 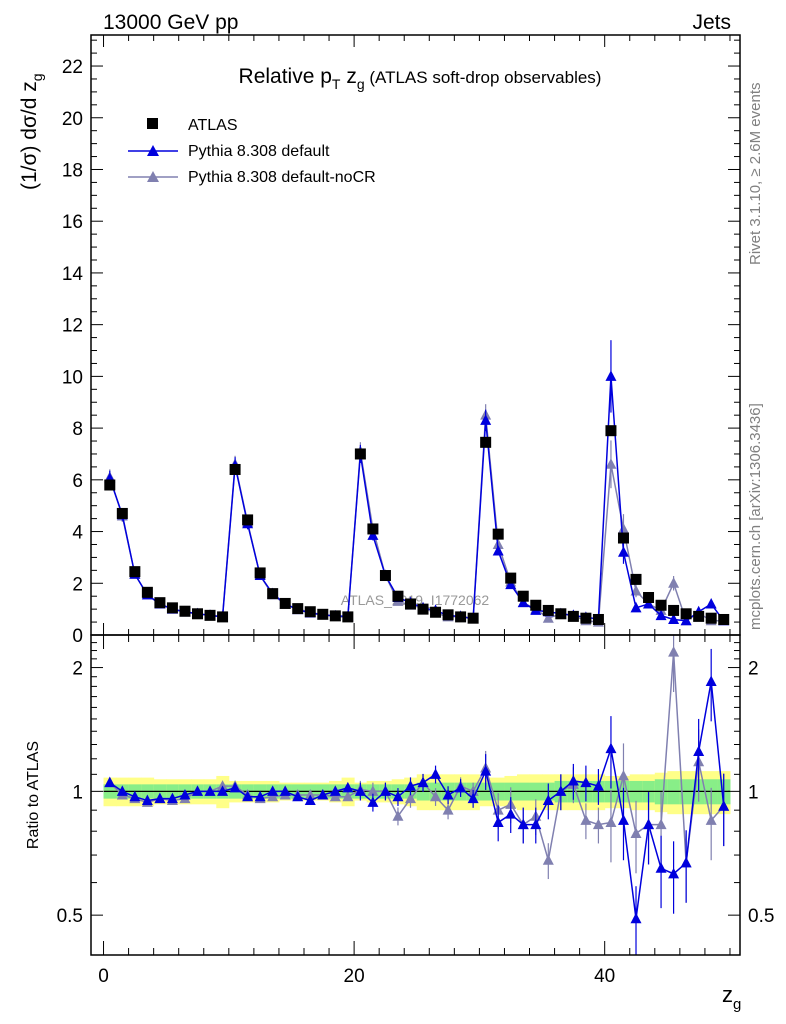 I want to click on main-ytick-label: 2, so click(x=77, y=584).